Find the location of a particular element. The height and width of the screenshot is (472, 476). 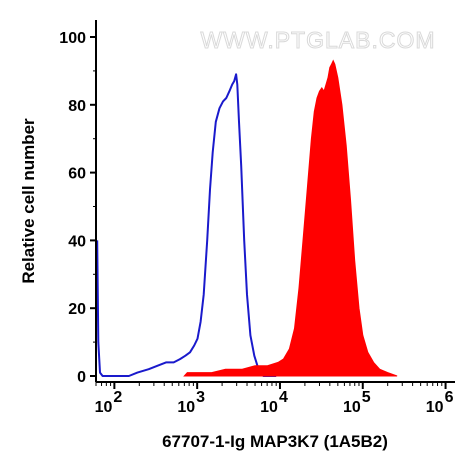

x-tick-exponent-1000: 3 is located at coordinates (200, 397).